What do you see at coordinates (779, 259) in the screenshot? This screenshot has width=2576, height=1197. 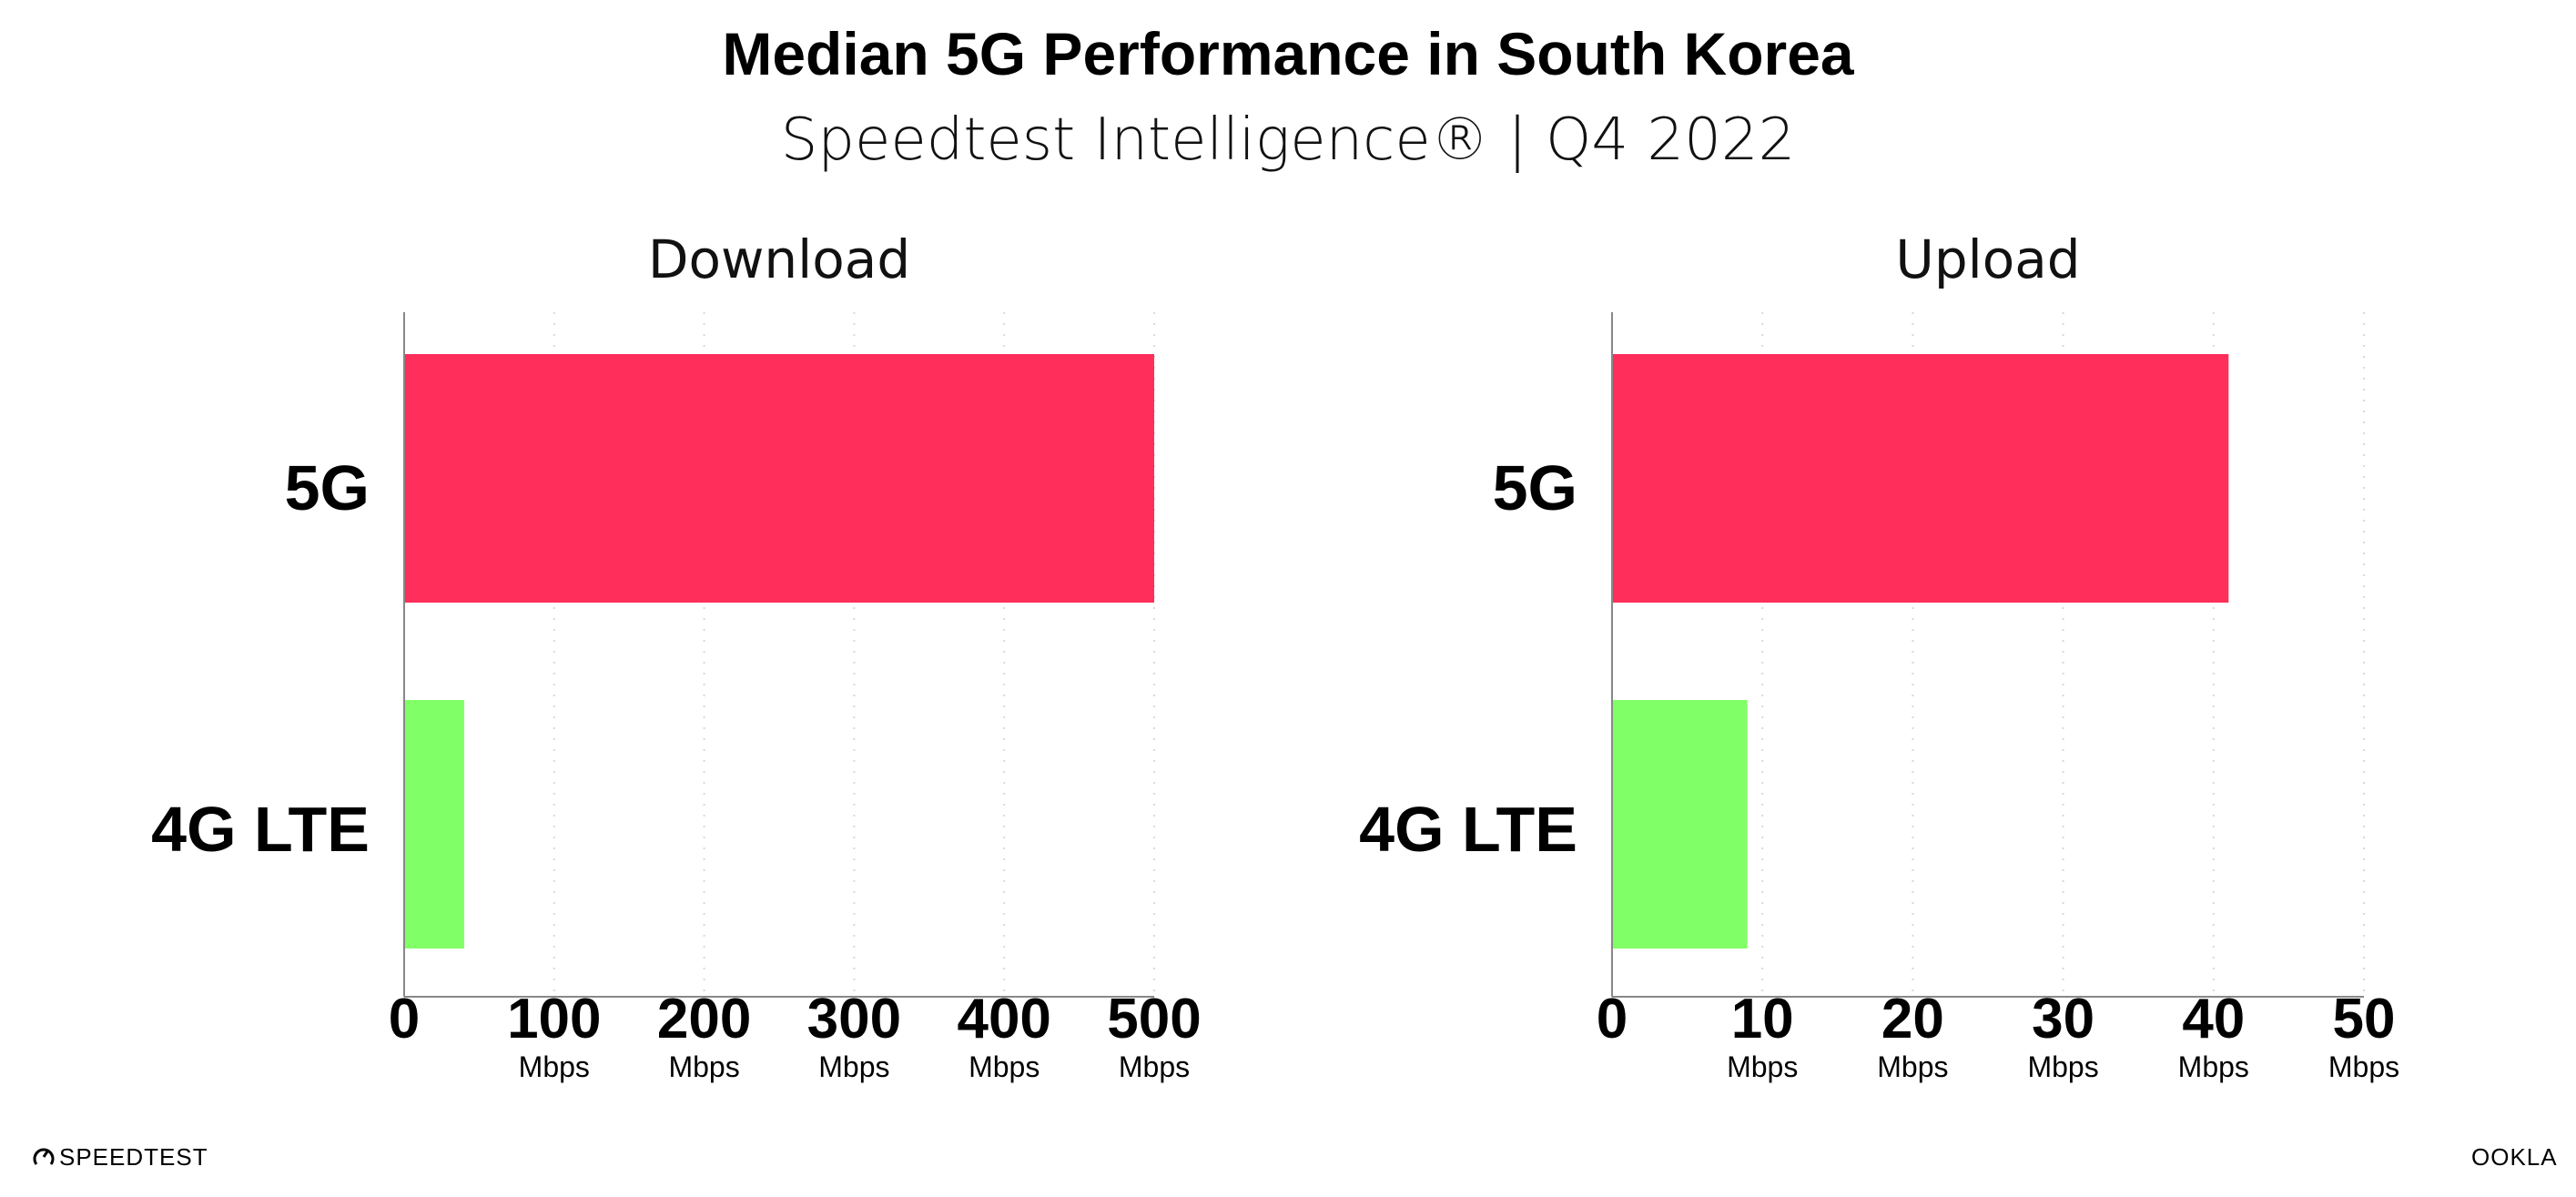 I see `panel-title: Download` at bounding box center [779, 259].